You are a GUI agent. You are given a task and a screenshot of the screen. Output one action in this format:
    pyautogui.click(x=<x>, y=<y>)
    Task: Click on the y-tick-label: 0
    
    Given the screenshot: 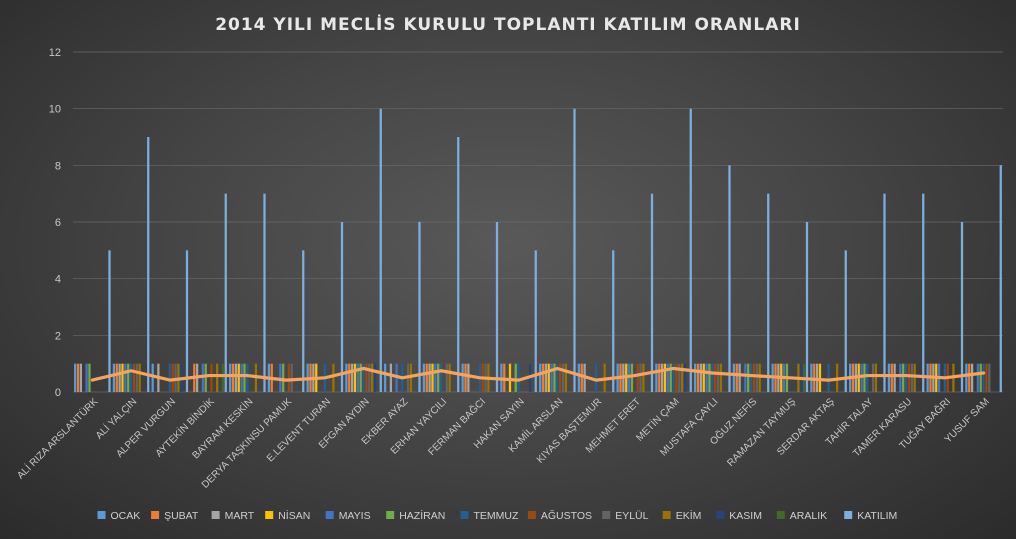 What is the action you would take?
    pyautogui.click(x=58, y=393)
    